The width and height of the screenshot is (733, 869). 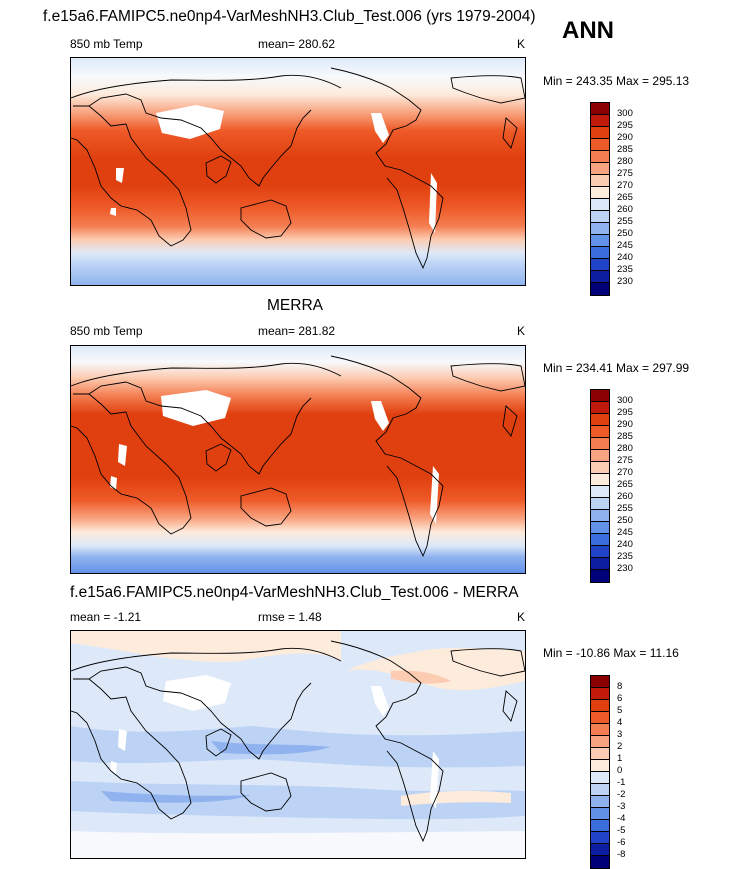 I want to click on colorbar-tick-label: -5, so click(x=621, y=830).